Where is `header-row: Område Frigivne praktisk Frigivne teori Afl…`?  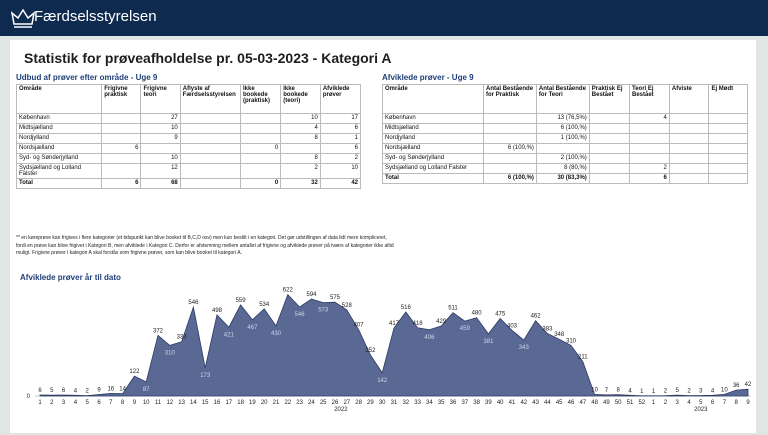
header-row: Område Frigivne praktisk Frigivne teori Afl… is located at coordinates (188, 99).